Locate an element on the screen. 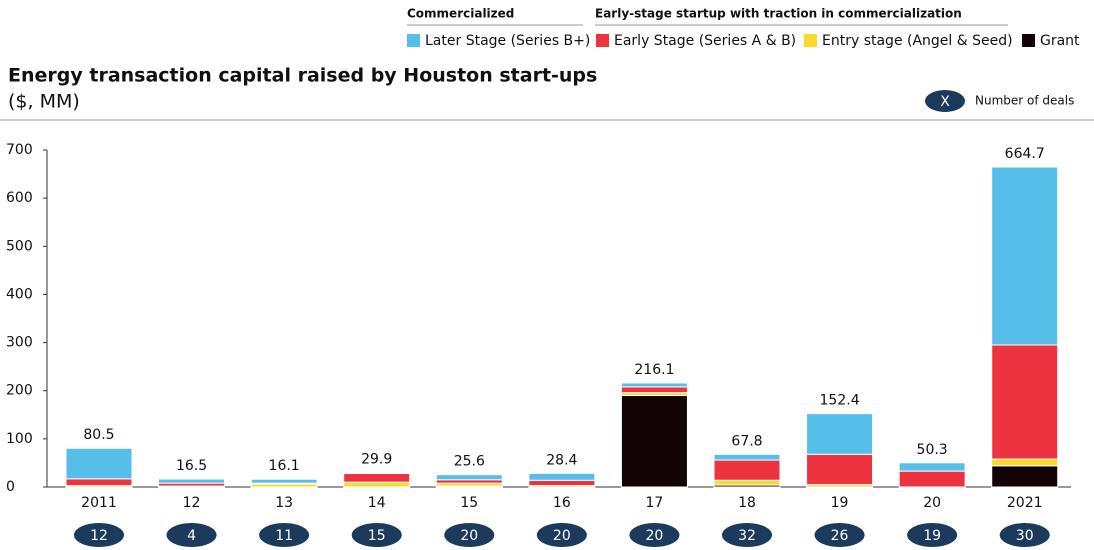  total-label: 216.1 is located at coordinates (654, 370).